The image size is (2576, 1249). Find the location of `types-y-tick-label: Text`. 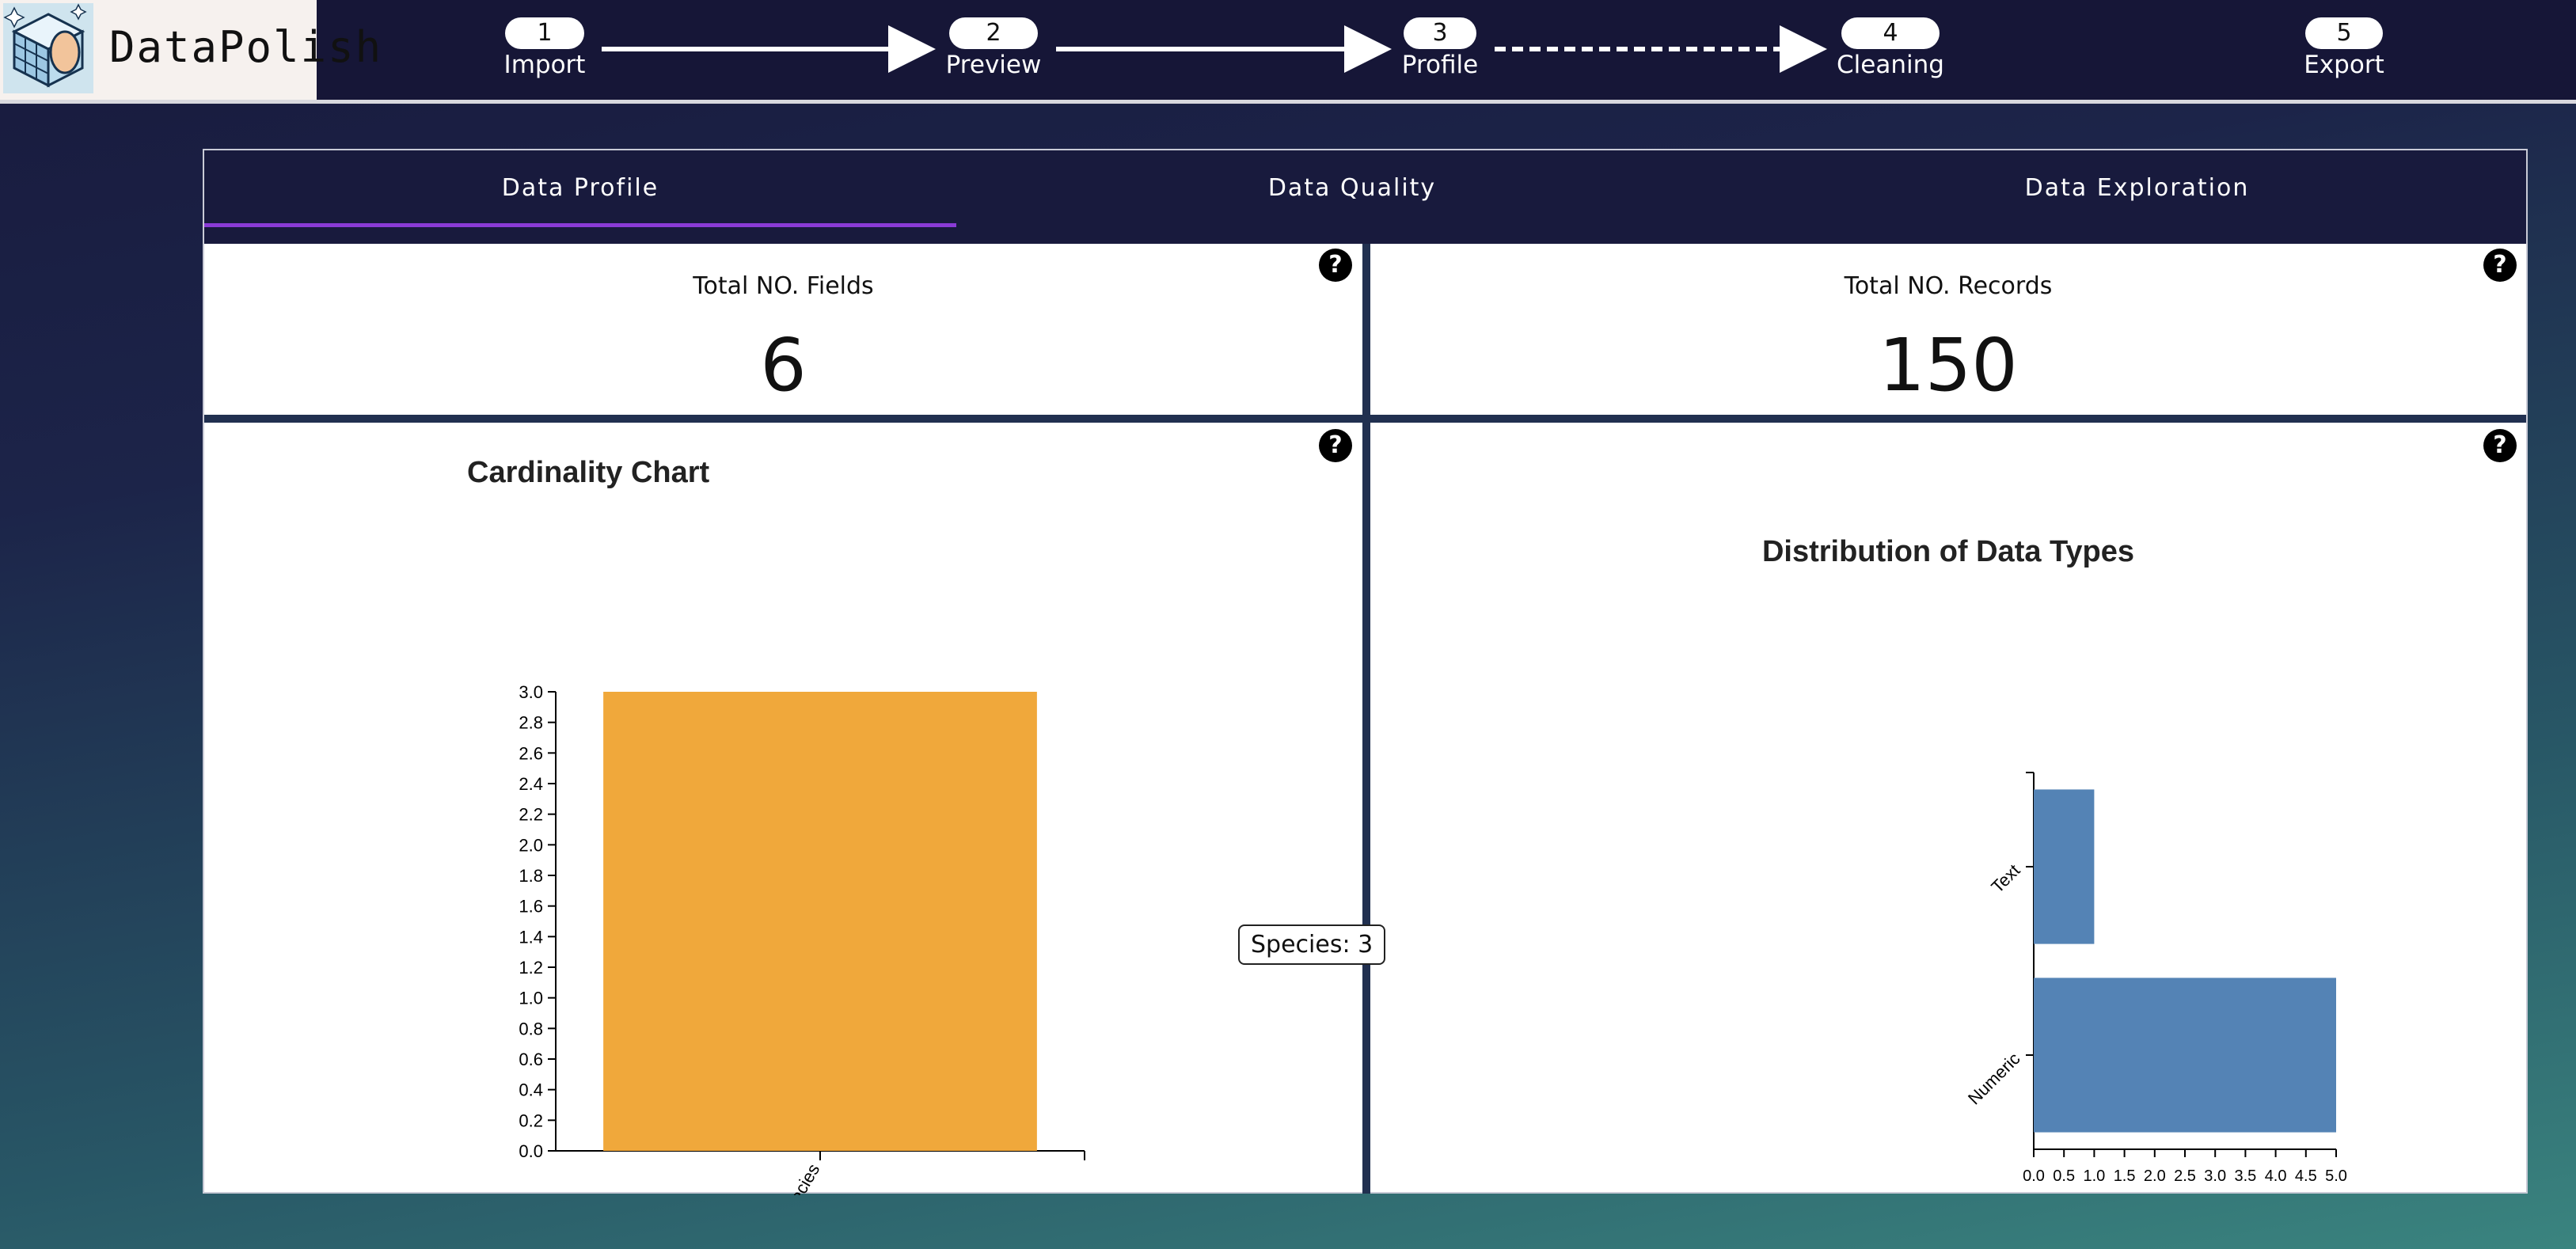

types-y-tick-label: Text is located at coordinates (2005, 878).